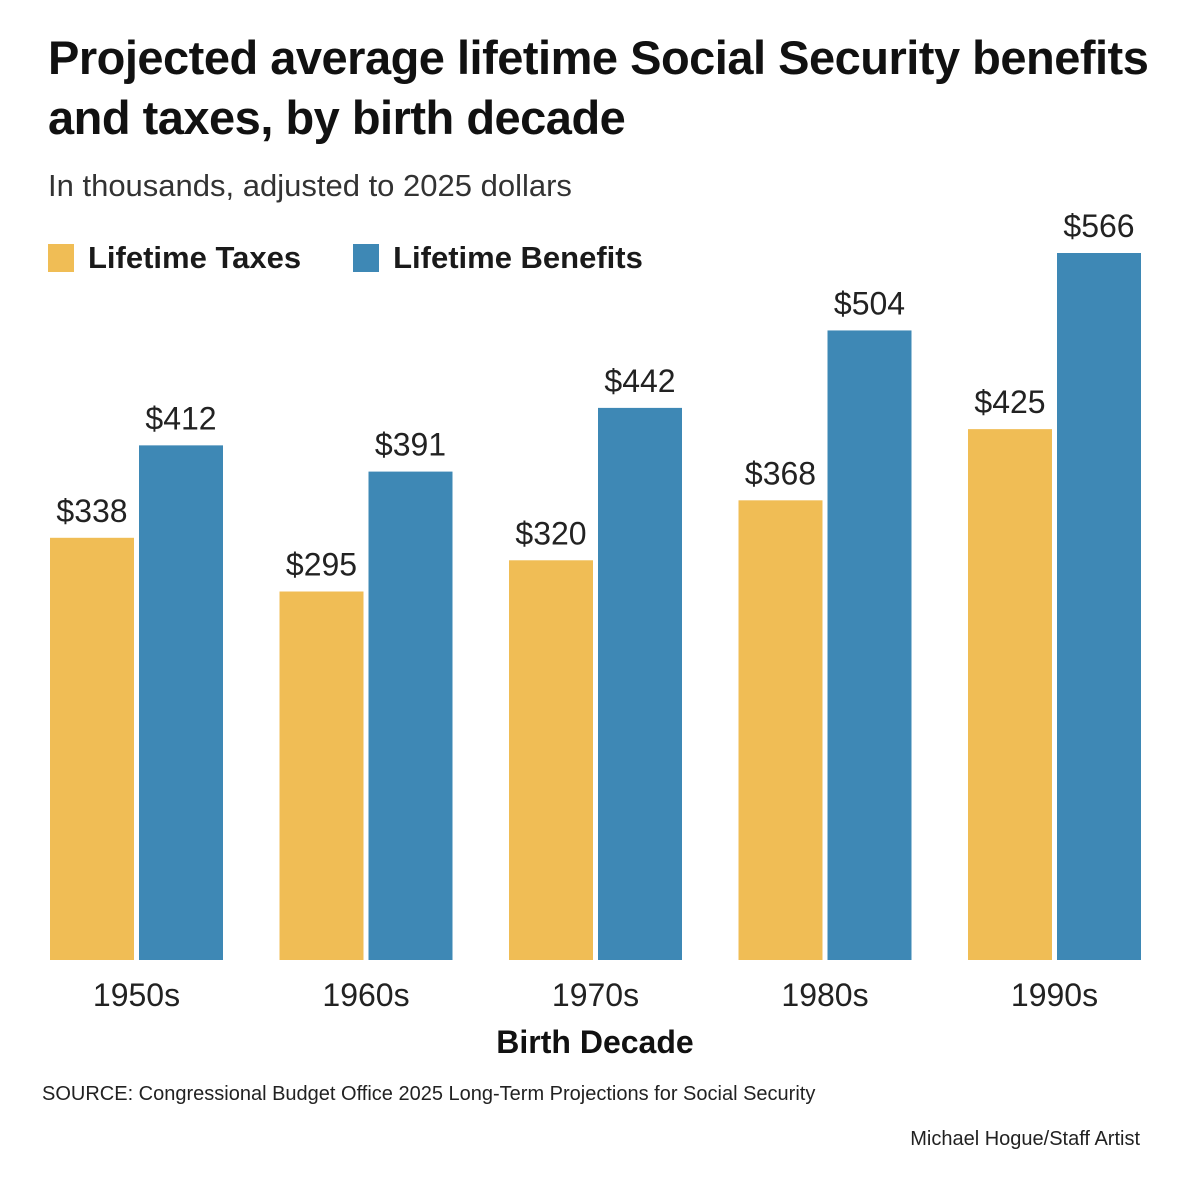  What do you see at coordinates (1099, 606) in the screenshot?
I see `bar-benefits-1990s` at bounding box center [1099, 606].